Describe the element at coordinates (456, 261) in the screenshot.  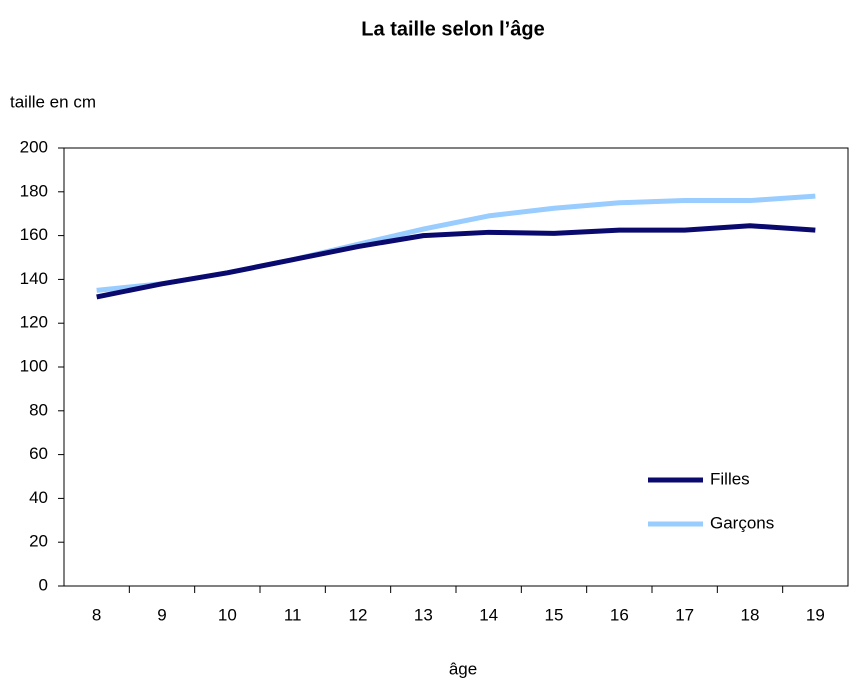
I see `series-line` at that location.